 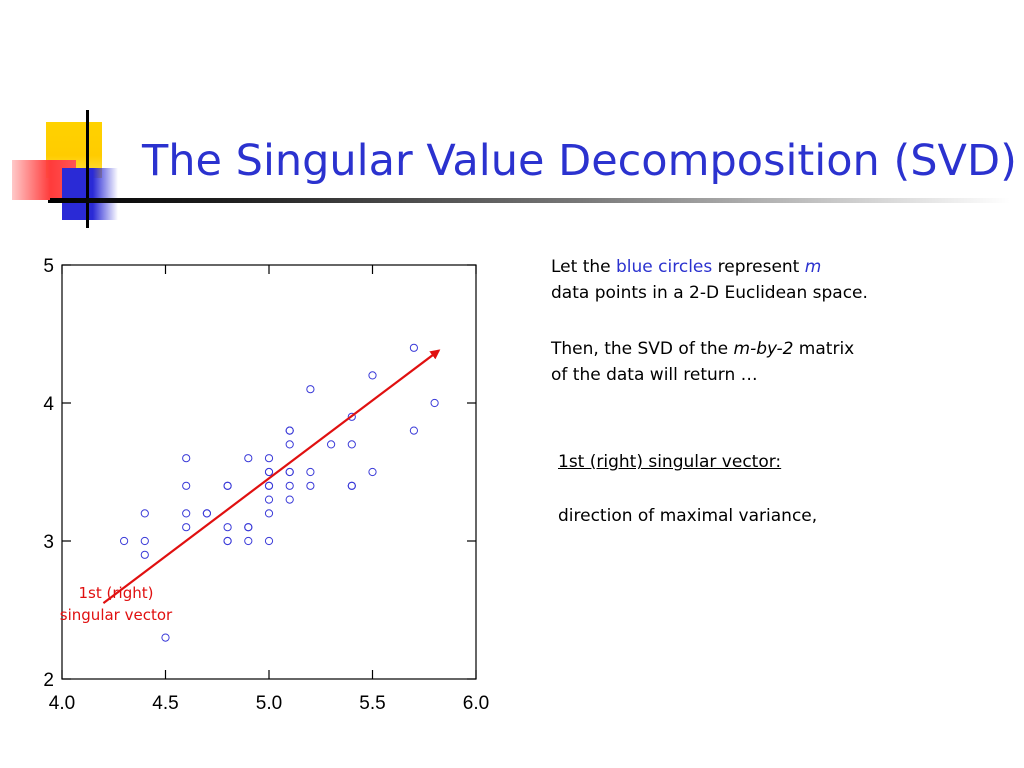 I want to click on arrow-label-line2: singular vector, so click(x=116, y=615).